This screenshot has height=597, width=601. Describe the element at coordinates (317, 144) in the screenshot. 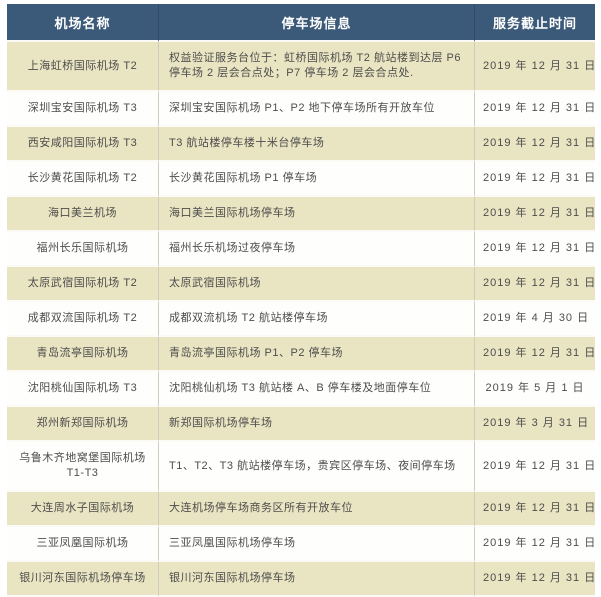

I see `parking-info-cell: T3 航站楼停车楼十米台停车场` at that location.